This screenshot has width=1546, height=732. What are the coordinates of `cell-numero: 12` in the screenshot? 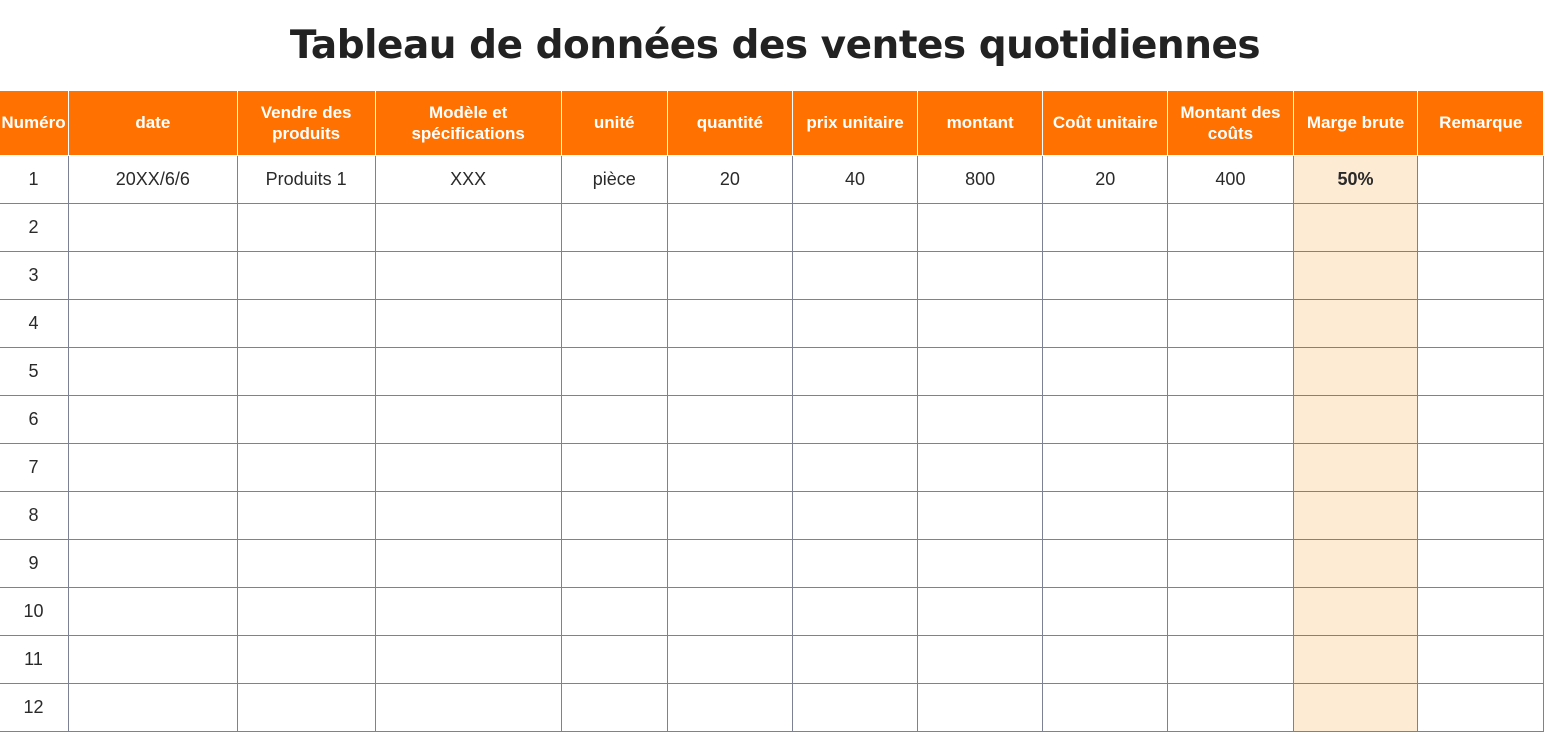 It's located at (34, 707).